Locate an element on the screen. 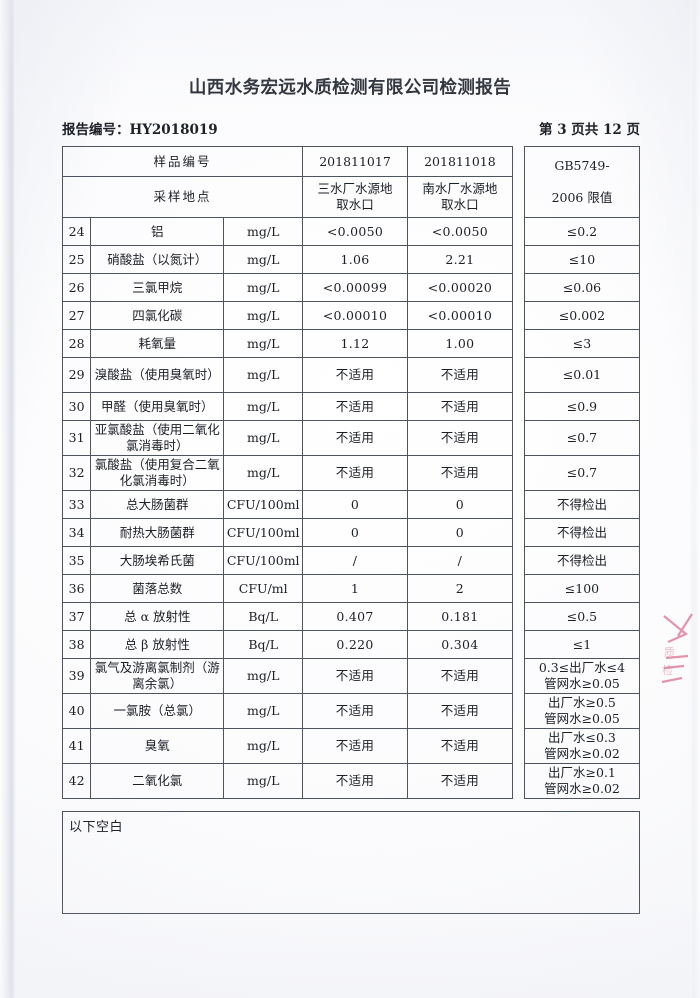 This screenshot has width=700, height=998. table-row: 40 一氯胺（总氯） mg/L 不适用 不适用 出厂水≥0.5 管网水≥0.05 is located at coordinates (351, 711).